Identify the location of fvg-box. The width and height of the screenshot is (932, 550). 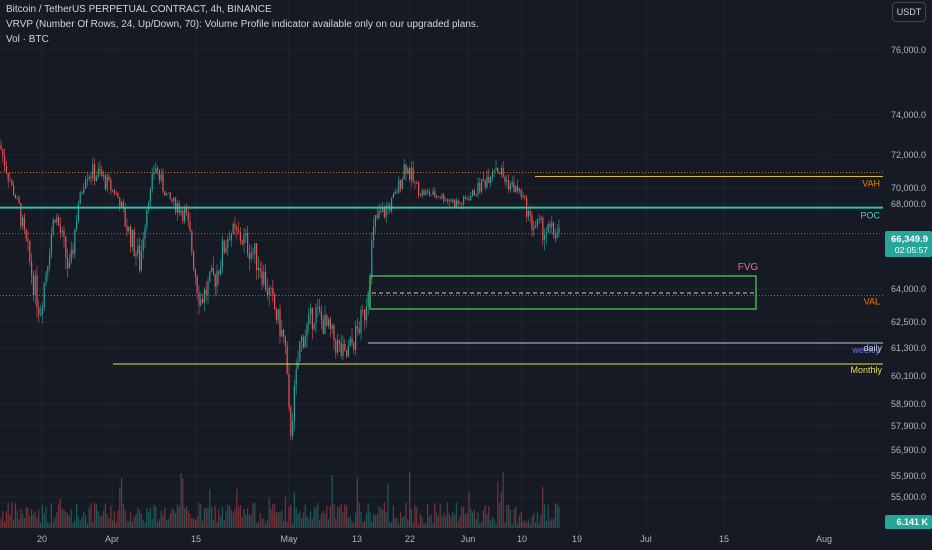
(563, 292).